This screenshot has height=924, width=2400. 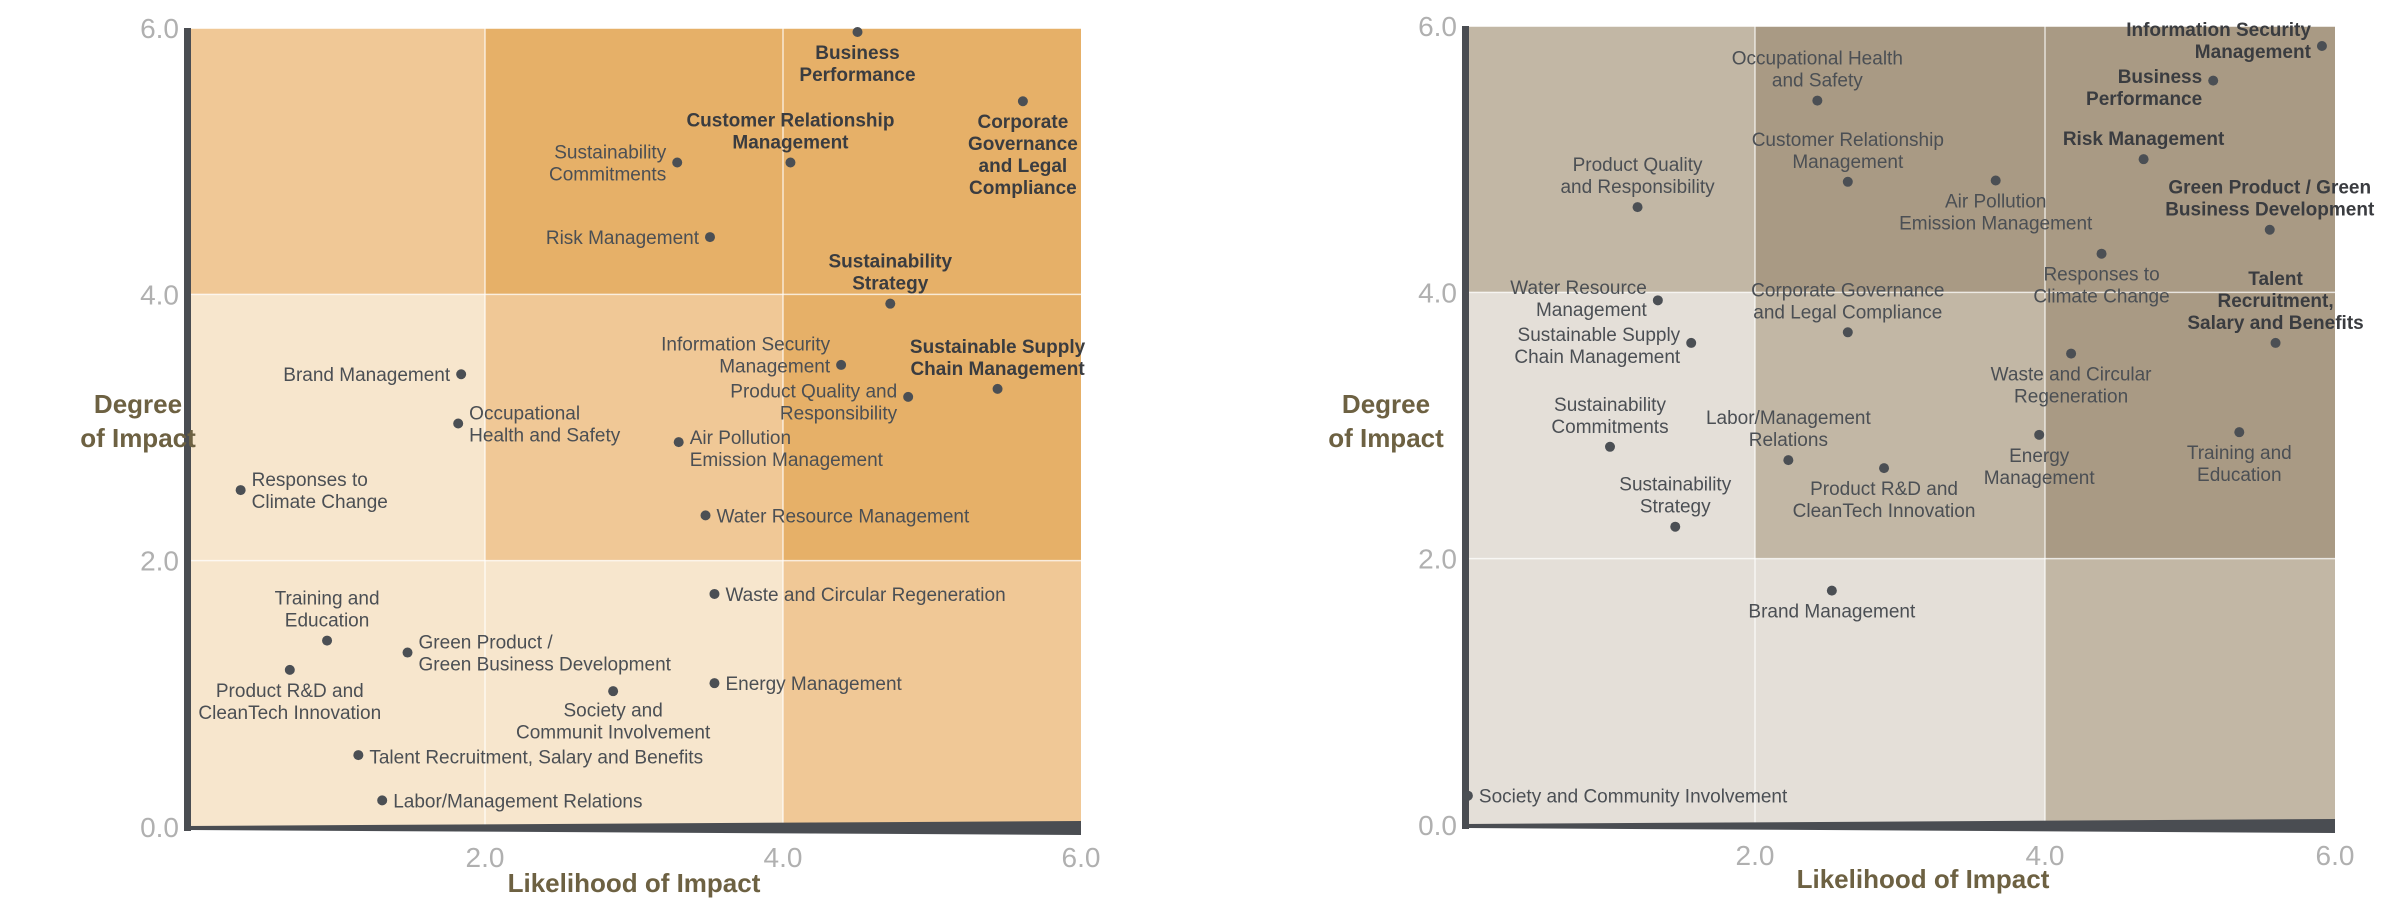 What do you see at coordinates (536, 758) in the screenshot?
I see `data-label: Talent Recruitment, Salary and Benefits` at bounding box center [536, 758].